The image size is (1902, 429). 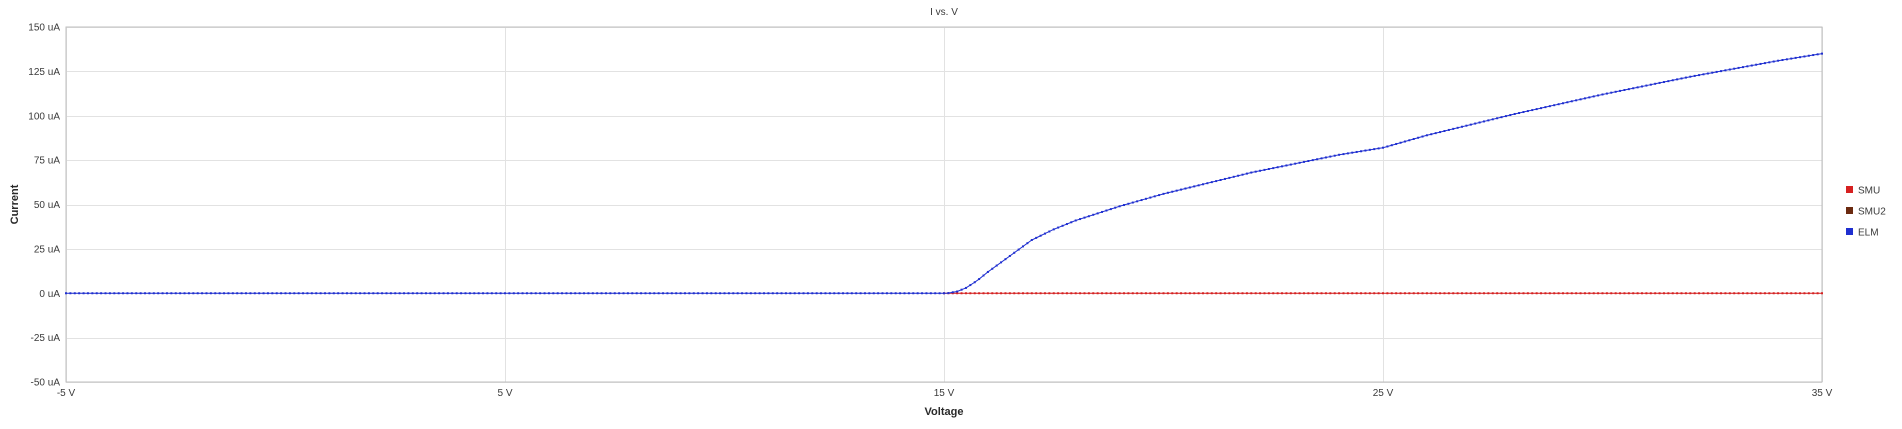 What do you see at coordinates (1862, 233) in the screenshot?
I see `legend-item-elm: ELM` at bounding box center [1862, 233].